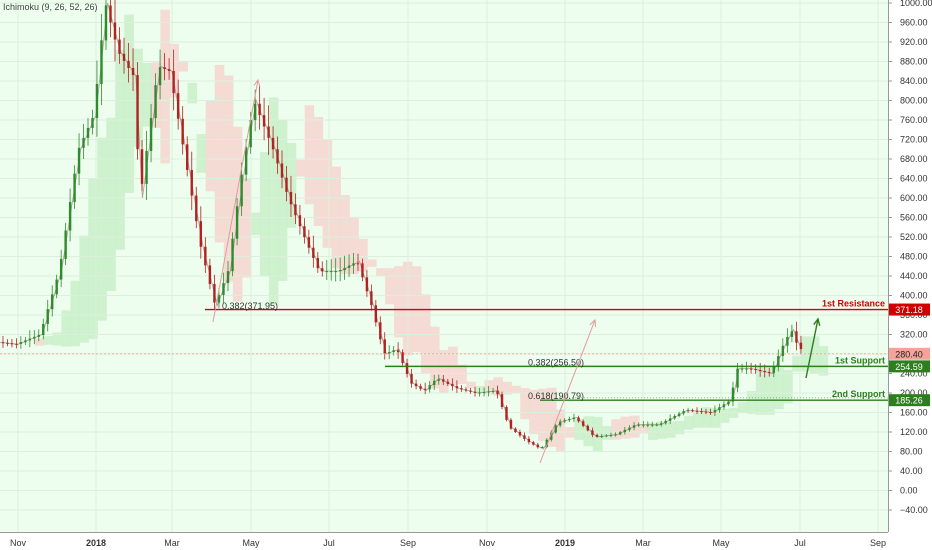 The image size is (932, 550). I want to click on x-tick-label: Mar, so click(643, 543).